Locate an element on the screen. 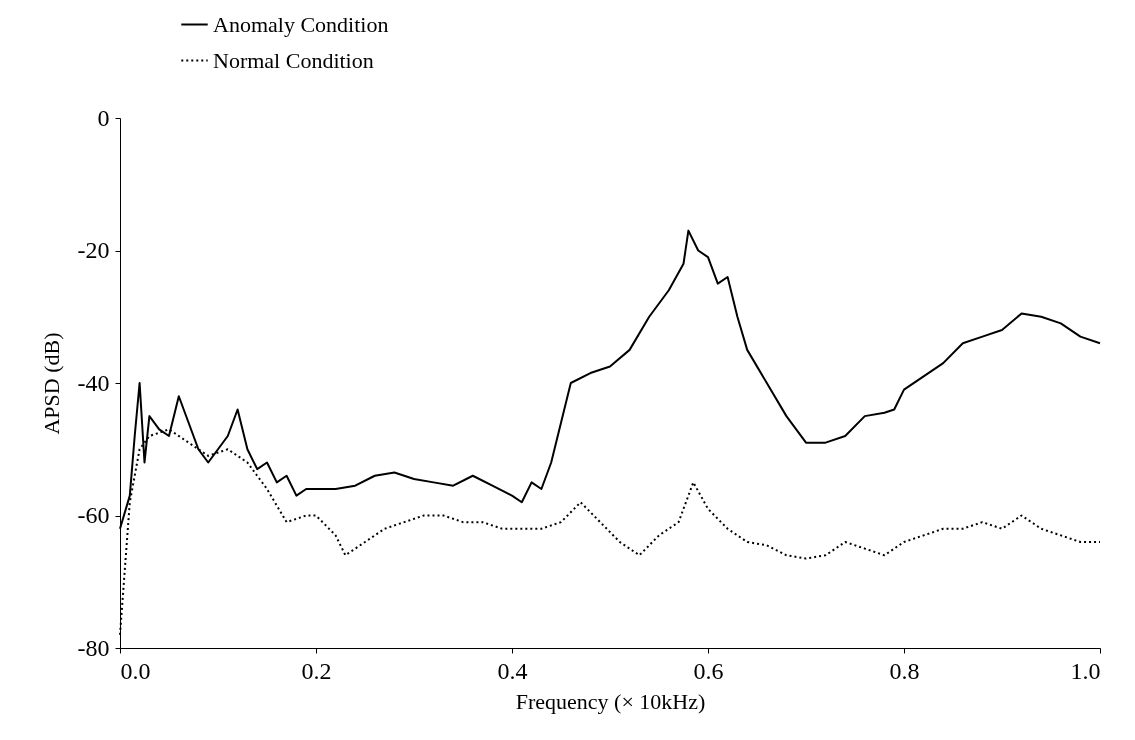 The image size is (1135, 740). x-tick-label: 0.0 is located at coordinates (135, 670).